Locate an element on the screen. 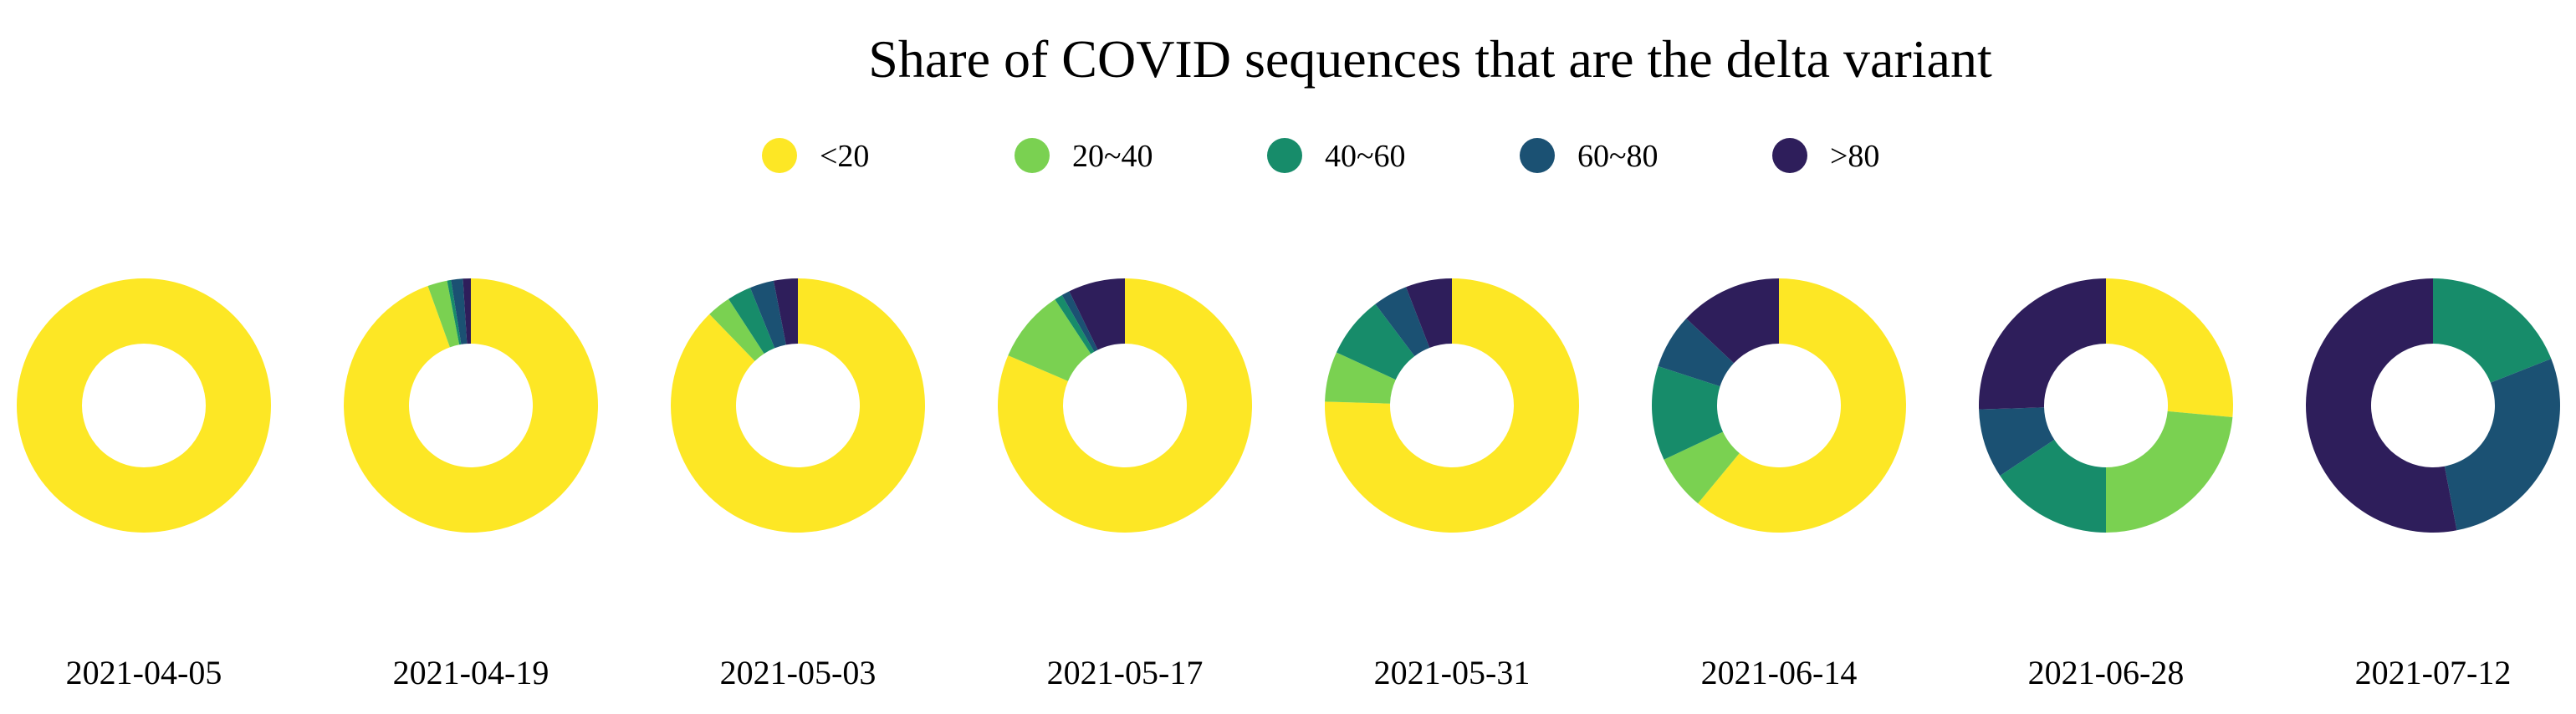 Image resolution: width=2576 pixels, height=714 pixels. legend-label: 40~60 is located at coordinates (1365, 156).